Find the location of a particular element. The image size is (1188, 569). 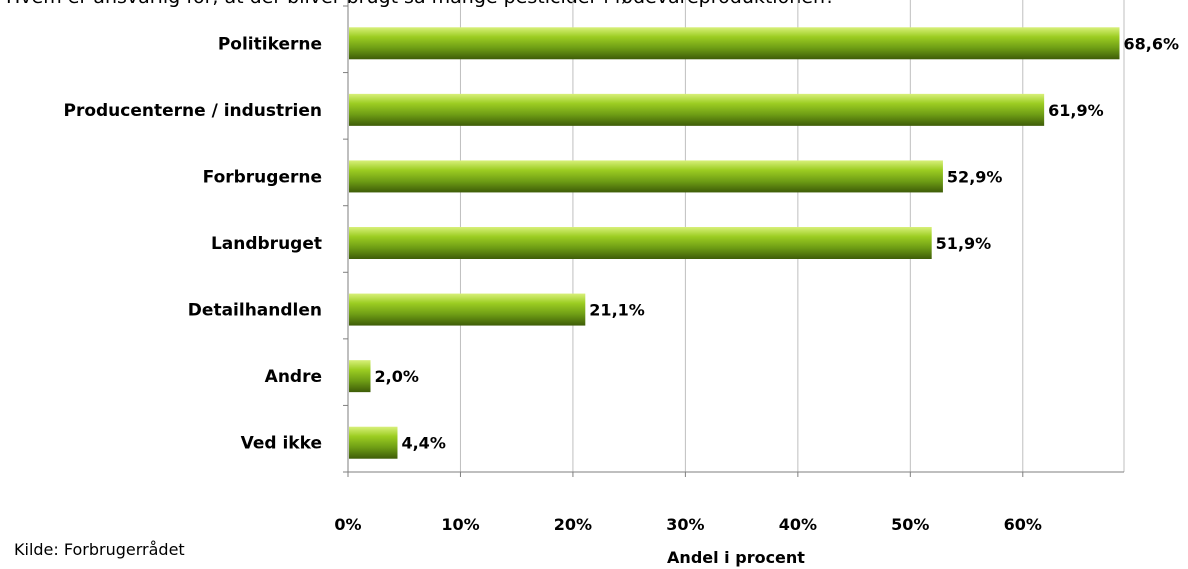

value-label: 52,9% is located at coordinates (975, 176).